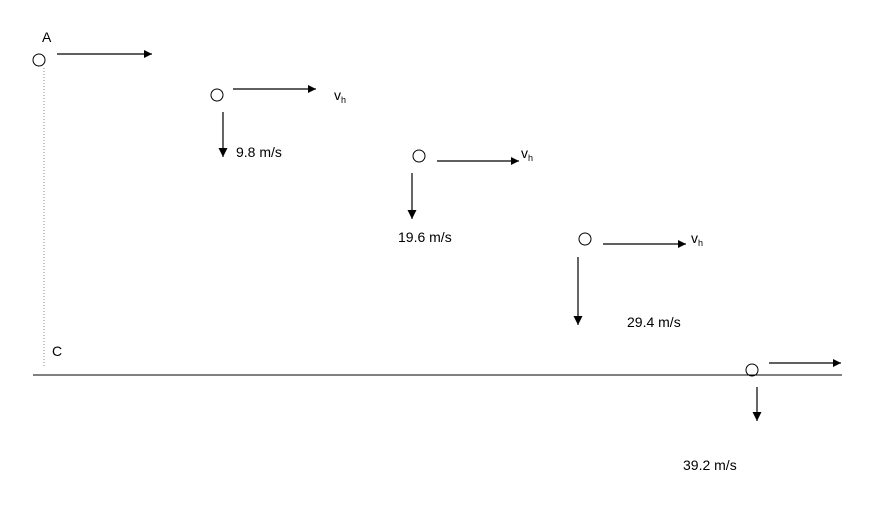 The height and width of the screenshot is (511, 872). What do you see at coordinates (47, 37) in the screenshot?
I see `label-a: A` at bounding box center [47, 37].